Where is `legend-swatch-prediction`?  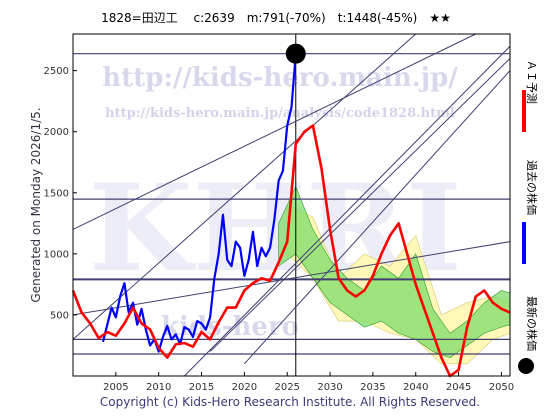
legend-swatch-prediction is located at coordinates (524, 111).